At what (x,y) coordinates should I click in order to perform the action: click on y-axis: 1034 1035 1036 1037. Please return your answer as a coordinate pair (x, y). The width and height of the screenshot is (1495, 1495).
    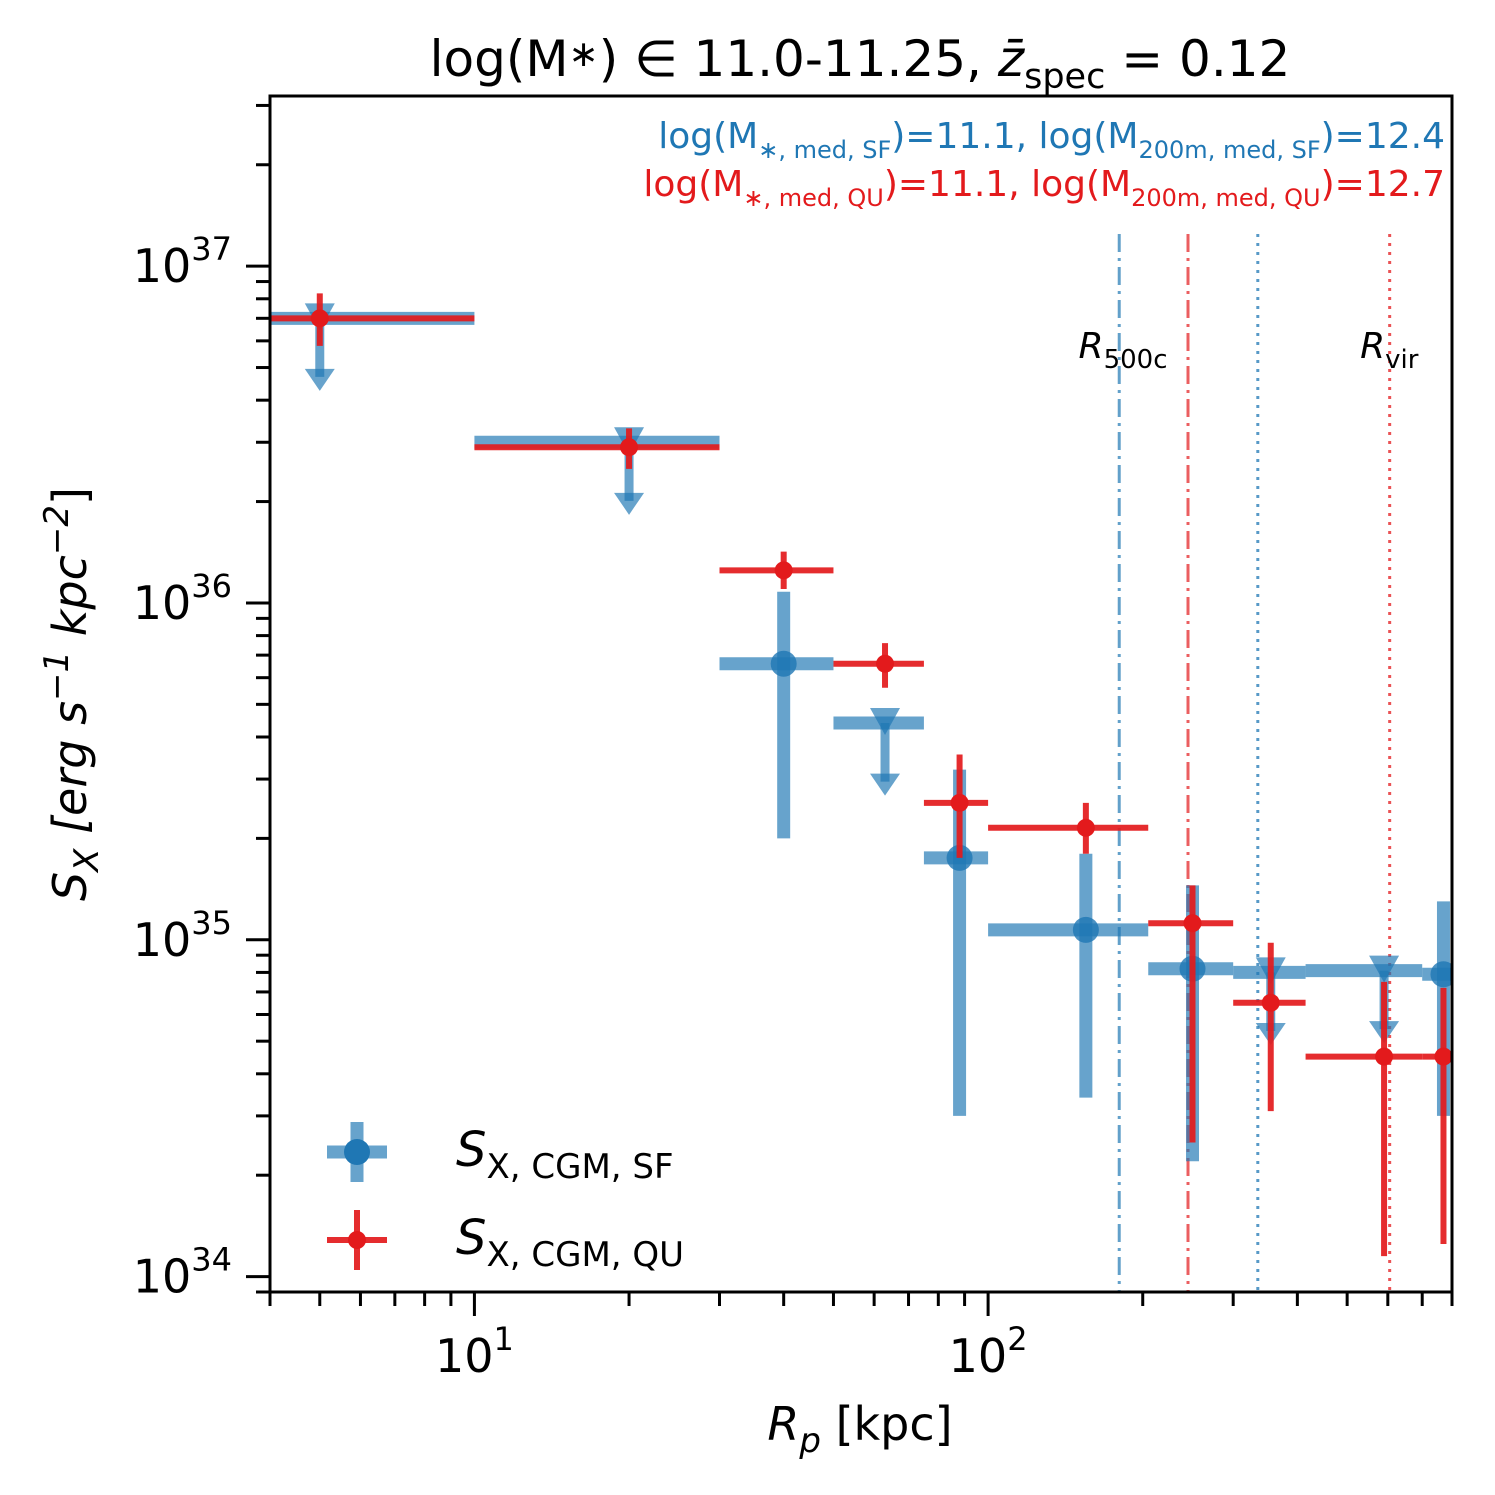
    Looking at the image, I should click on (201, 703).